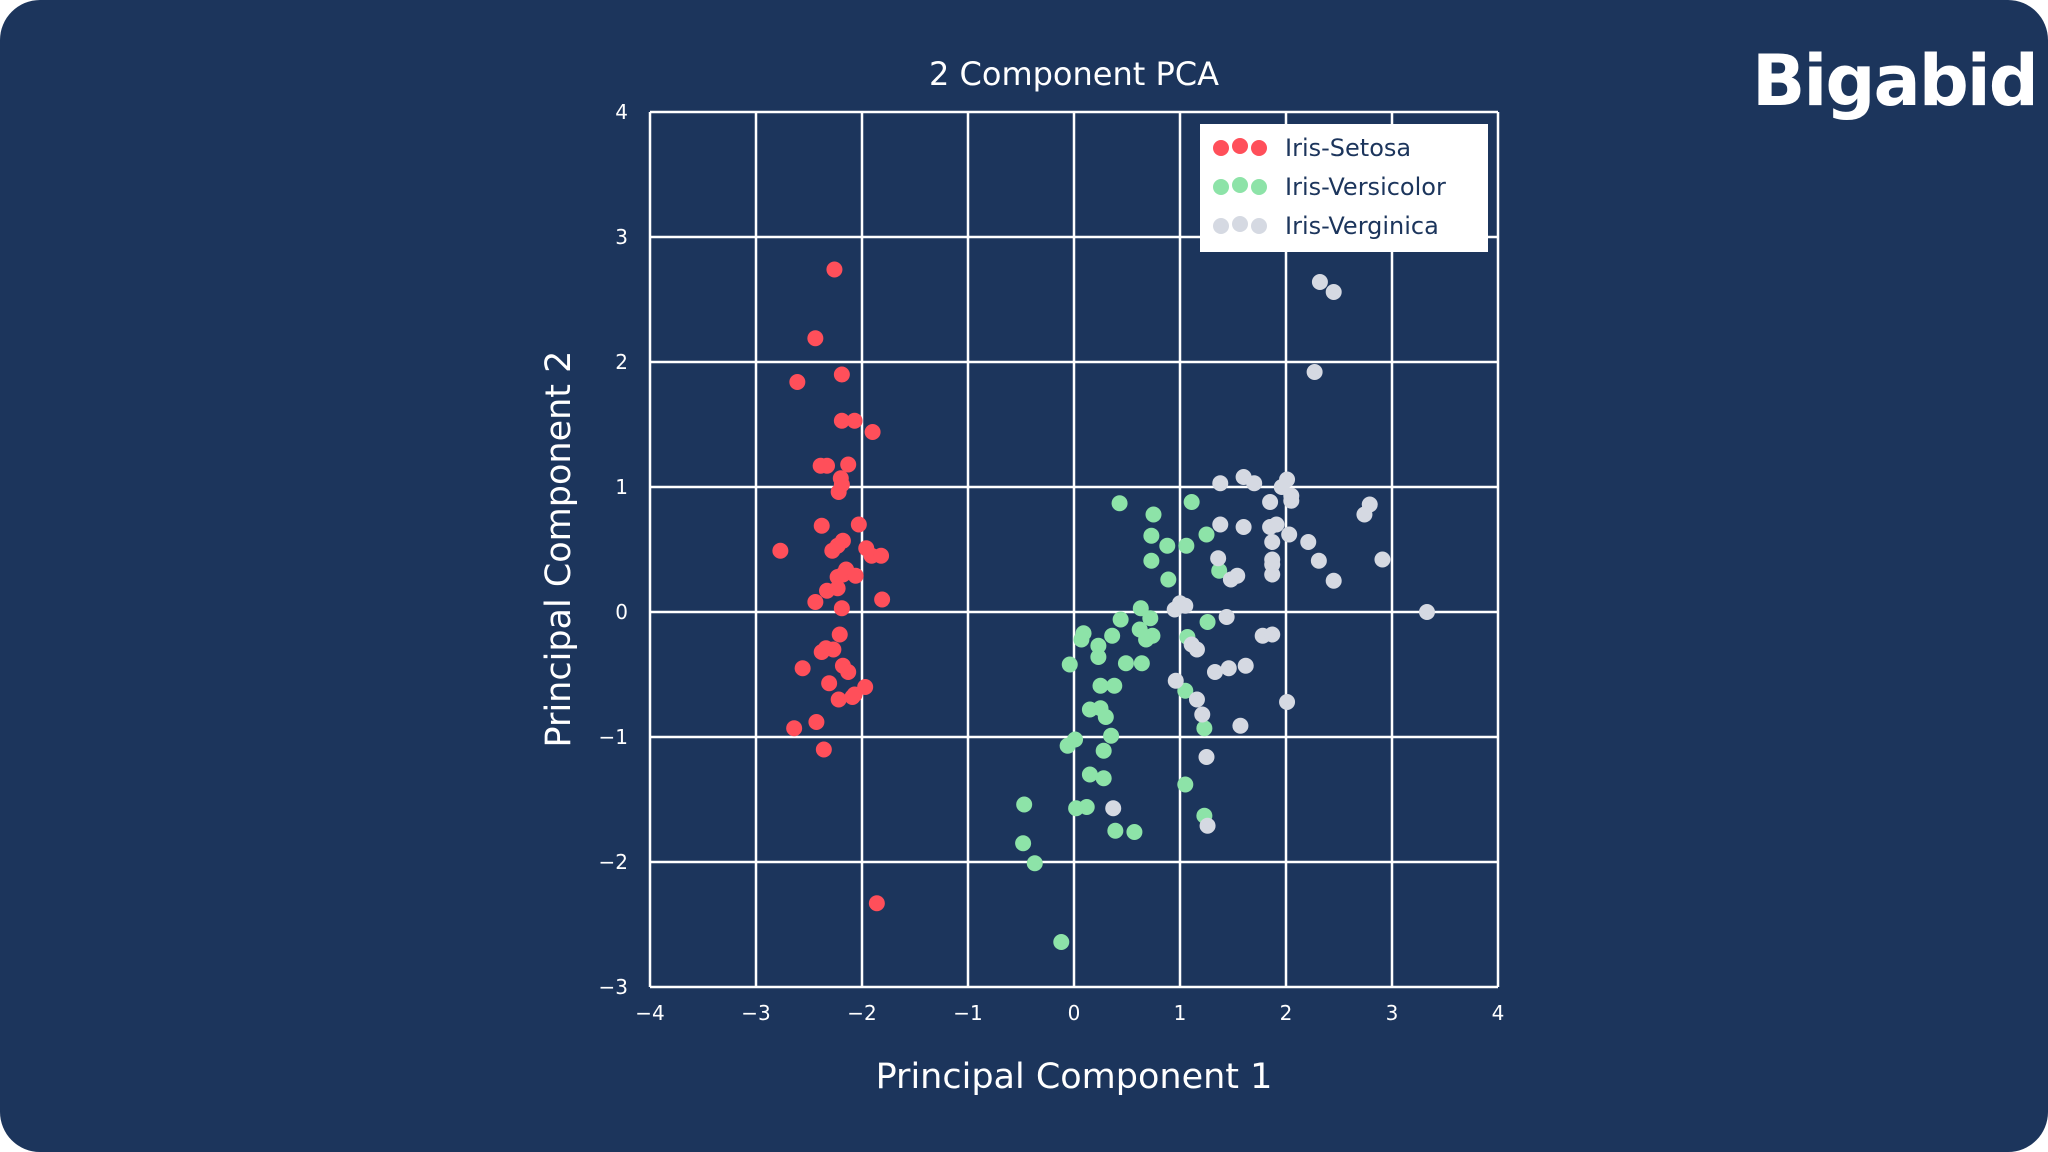 The height and width of the screenshot is (1152, 2048). Describe the element at coordinates (613, 862) in the screenshot. I see `y-tick-label: −2` at that location.